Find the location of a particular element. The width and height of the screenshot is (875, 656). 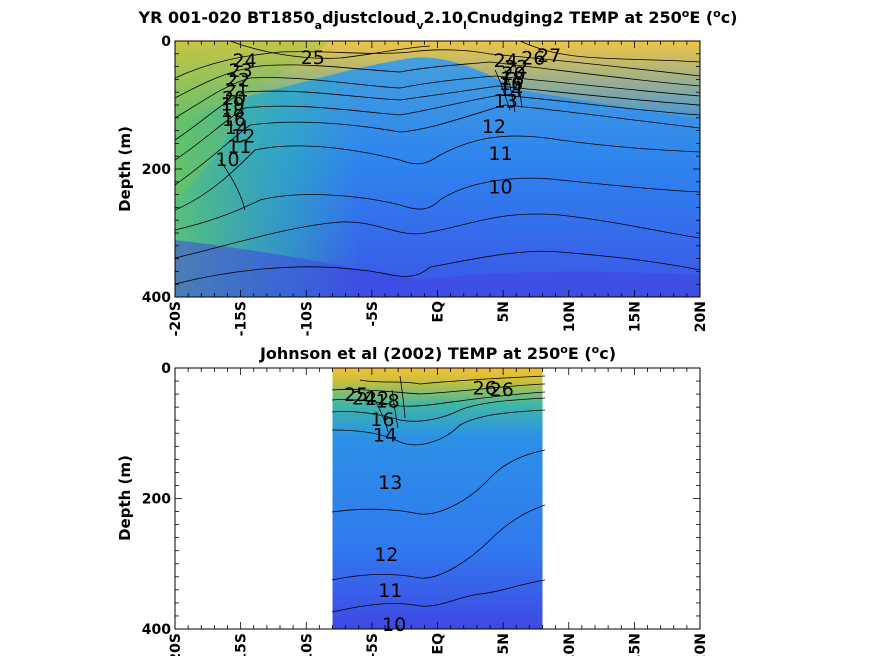

bottom-x-tick-label: -5S is located at coordinates (373, 644).